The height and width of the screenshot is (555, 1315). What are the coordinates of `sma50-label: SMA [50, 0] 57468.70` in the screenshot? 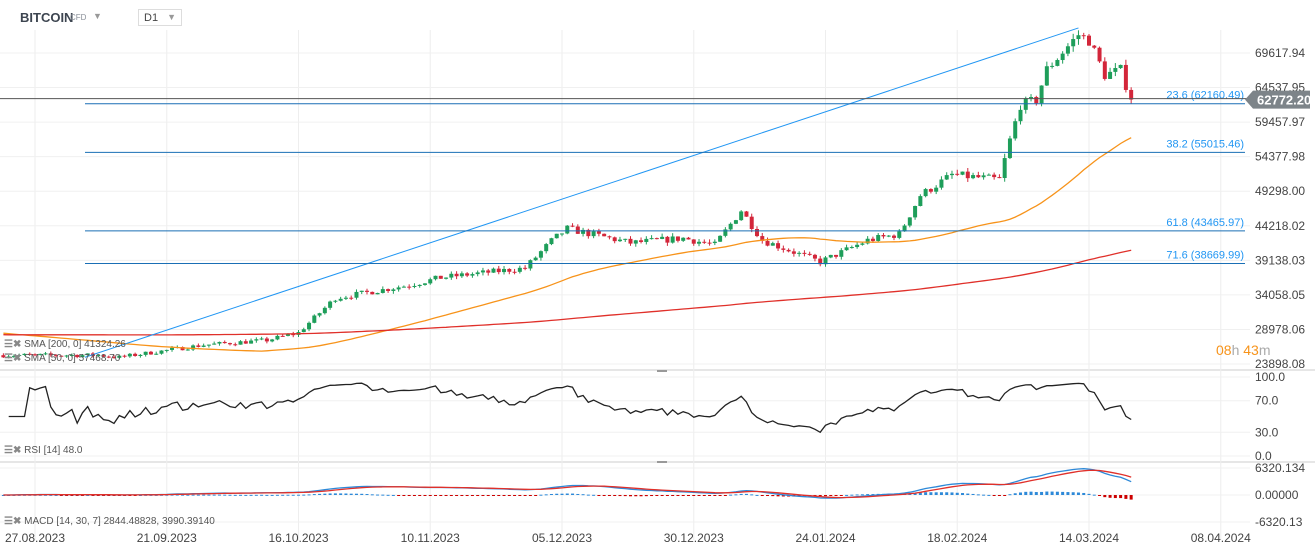 It's located at (72, 358).